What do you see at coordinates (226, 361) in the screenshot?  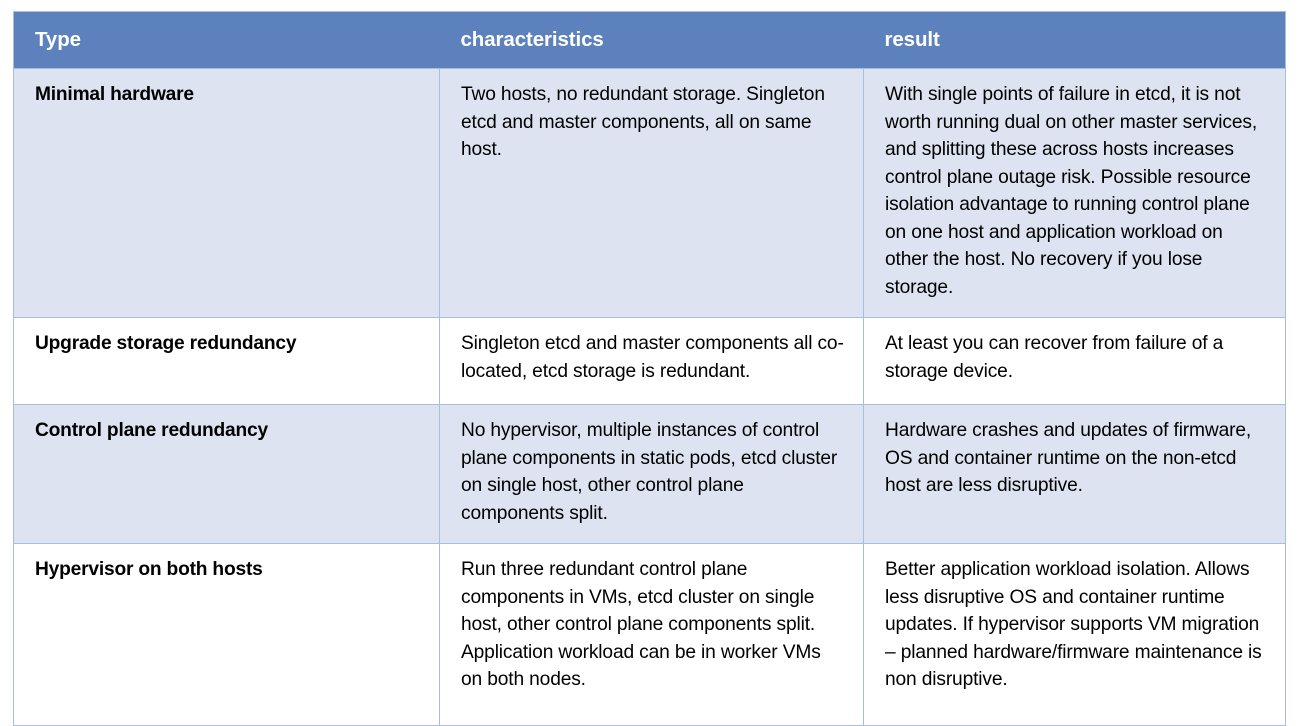 I see `cell-type: Upgrade storage redundancy` at bounding box center [226, 361].